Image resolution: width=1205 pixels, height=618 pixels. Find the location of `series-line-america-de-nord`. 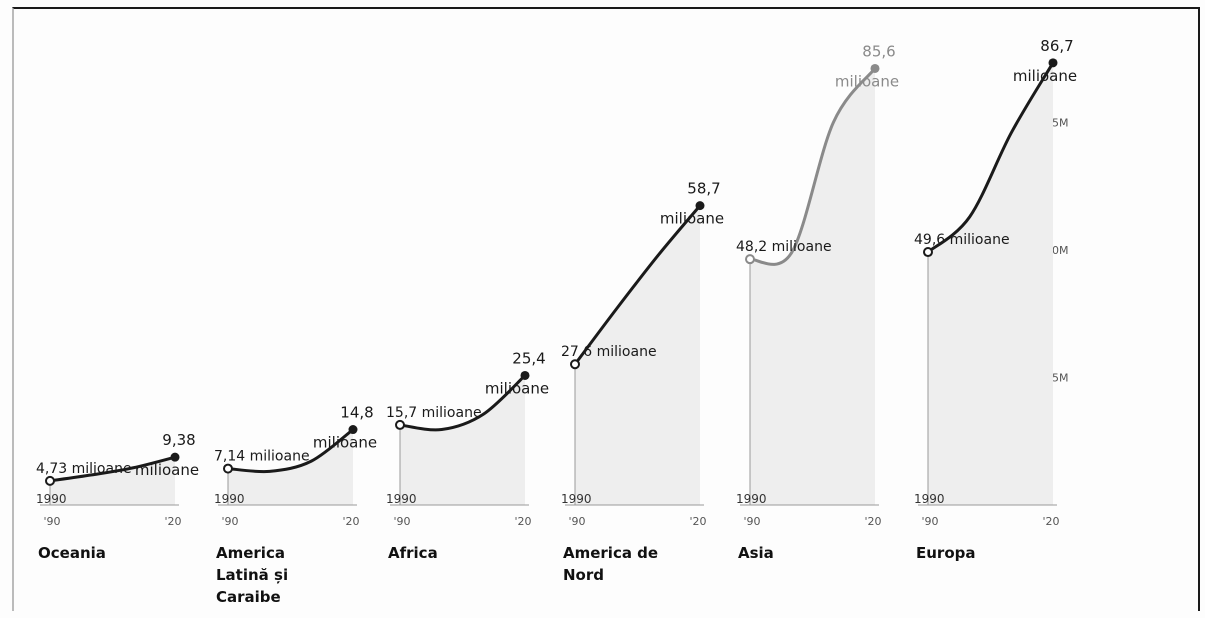

series-line-america-de-nord is located at coordinates (637, 285).